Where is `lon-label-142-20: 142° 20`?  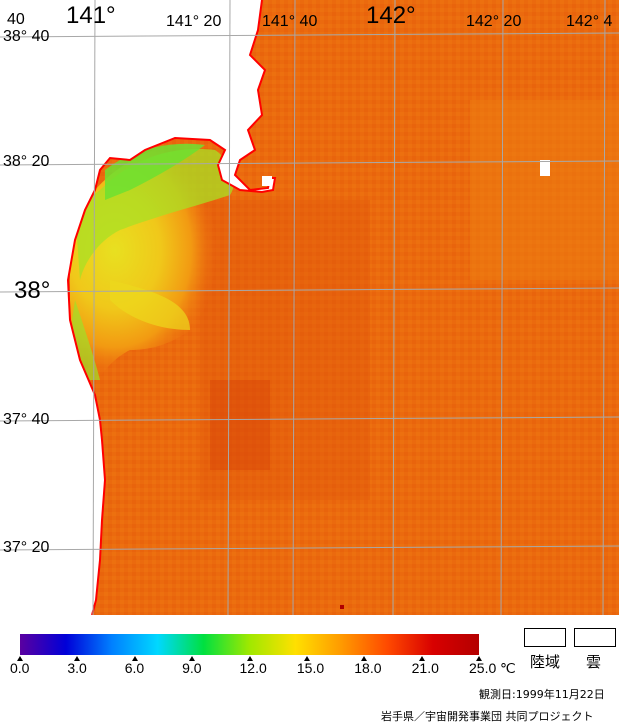
lon-label-142-20: 142° 20 is located at coordinates (494, 21).